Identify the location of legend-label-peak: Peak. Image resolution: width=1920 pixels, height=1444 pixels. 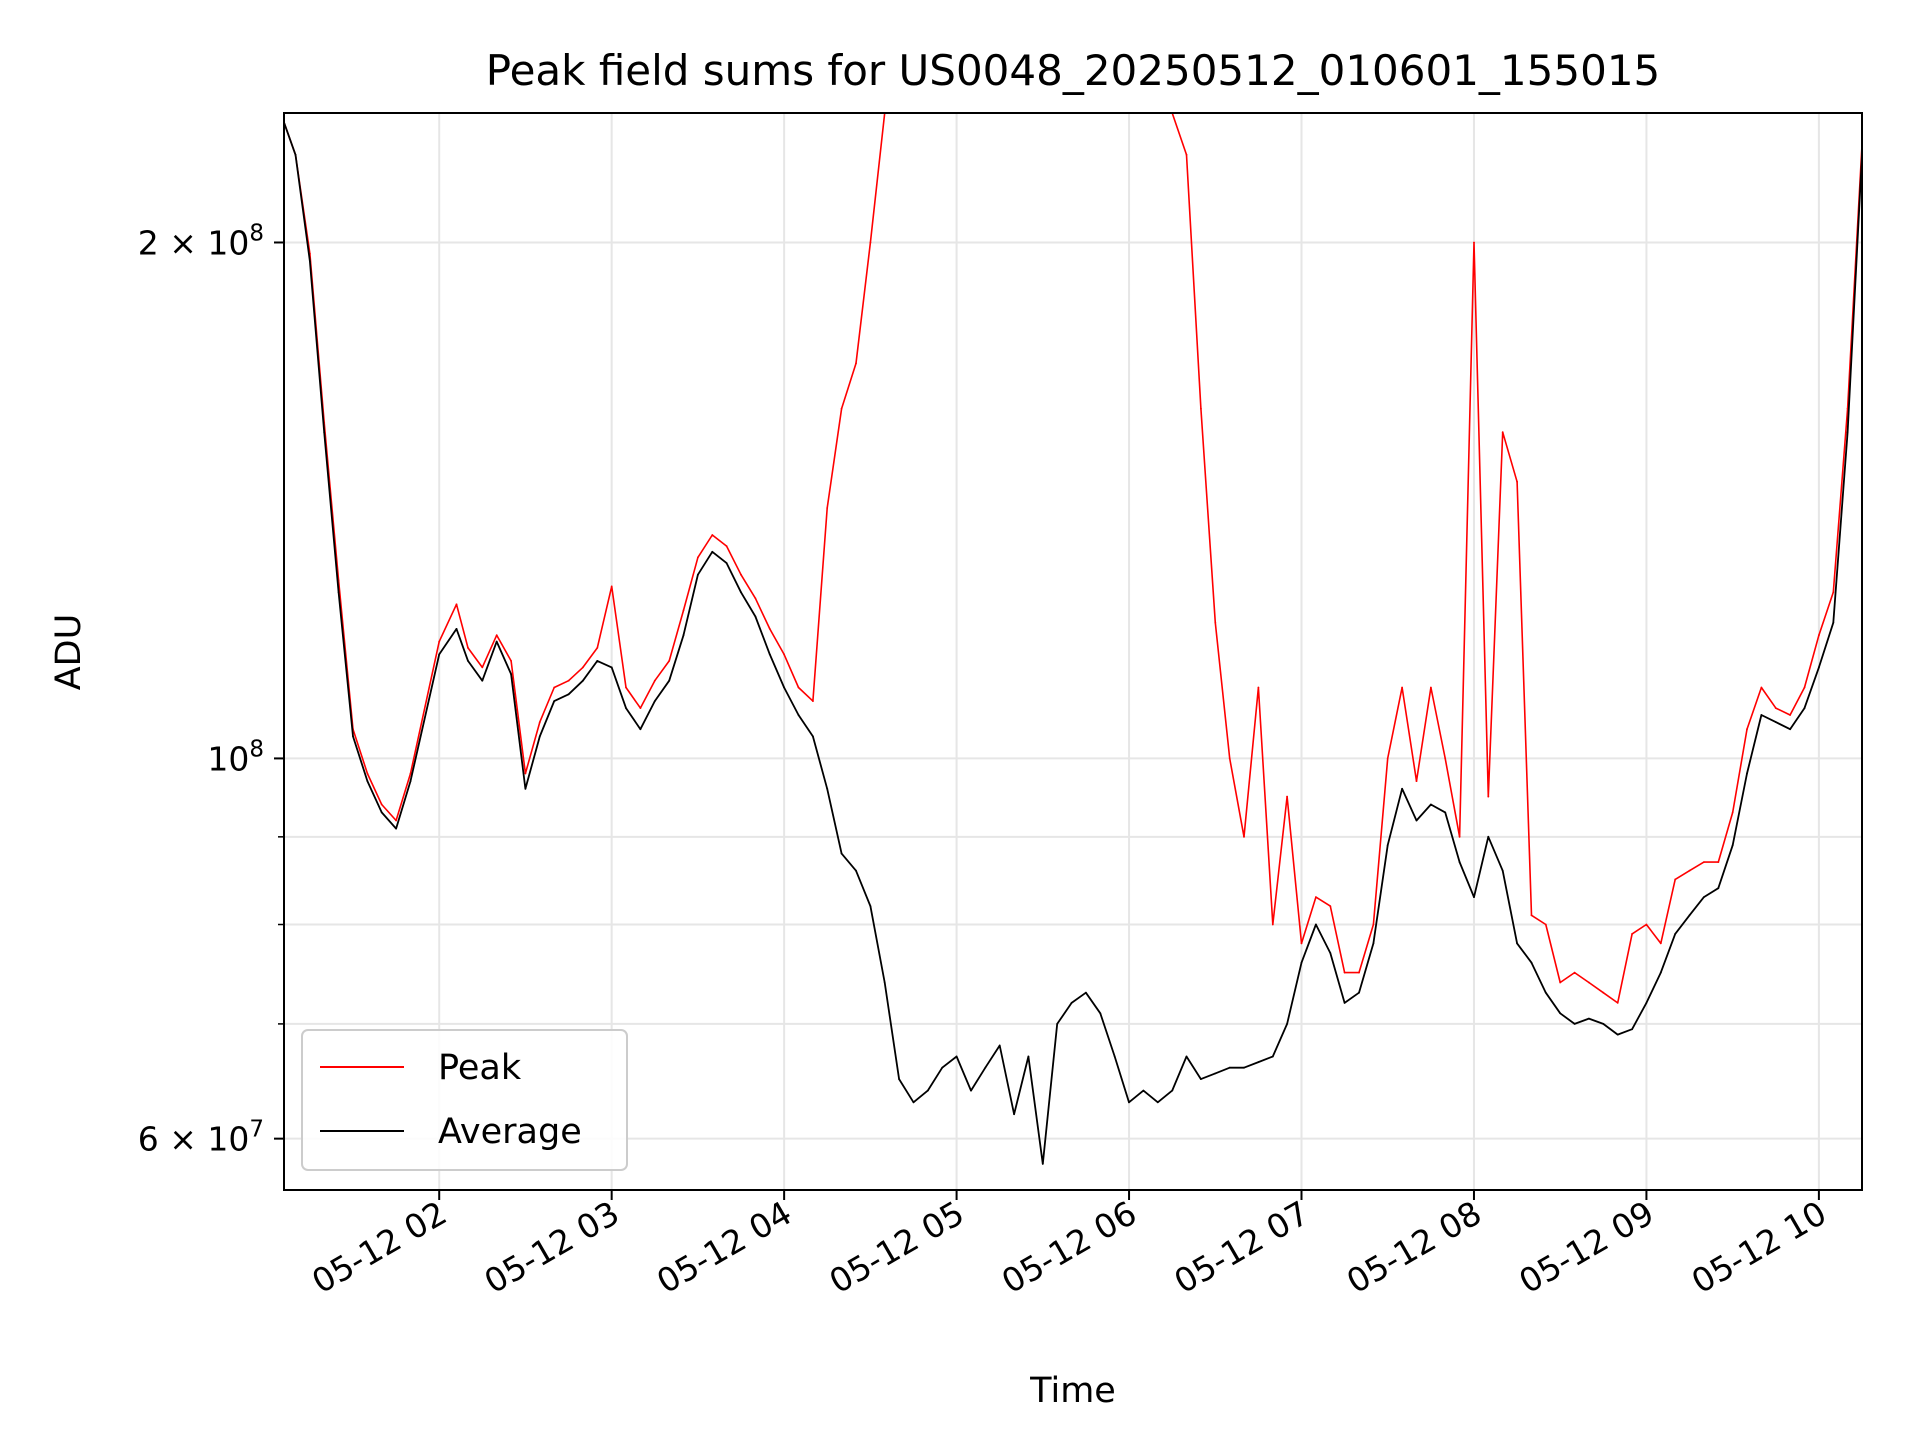
(480, 1068).